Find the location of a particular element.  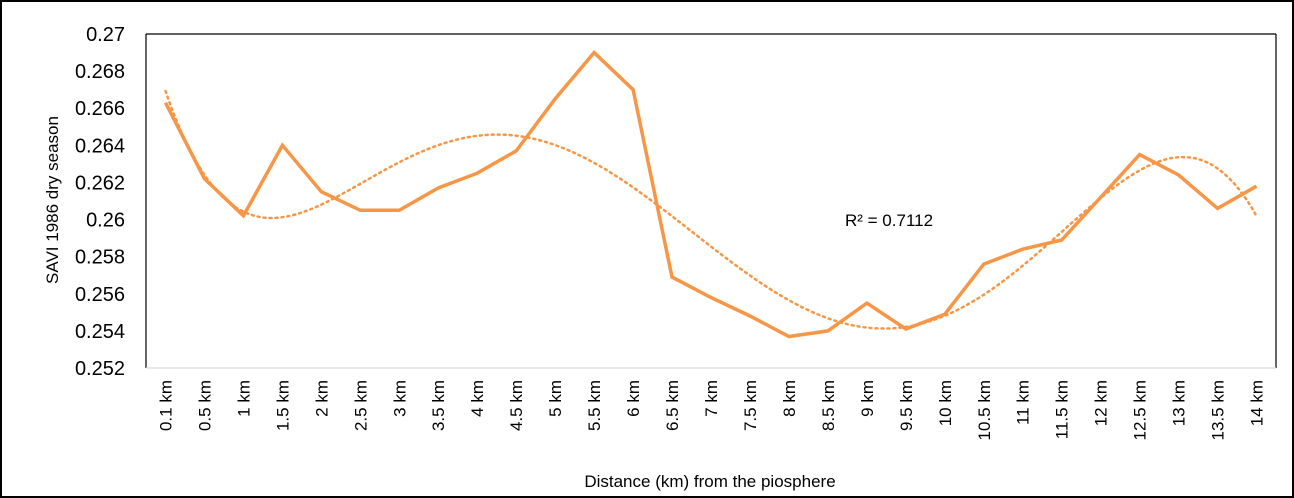

x-tick-label: 11.5 km is located at coordinates (1062, 409).